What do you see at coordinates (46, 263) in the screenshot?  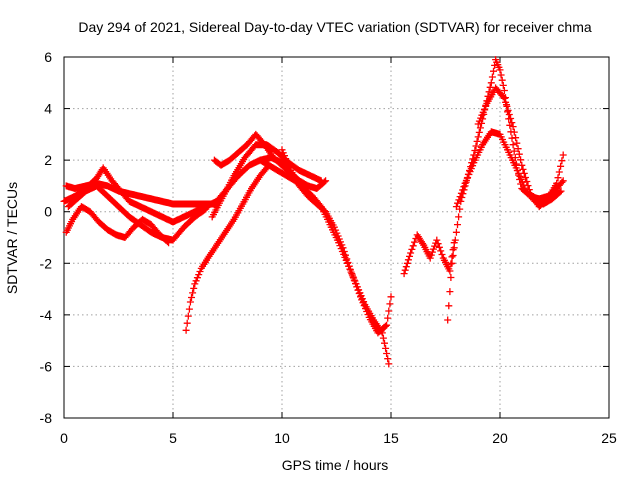 I see `y-tick-label: -2` at bounding box center [46, 263].